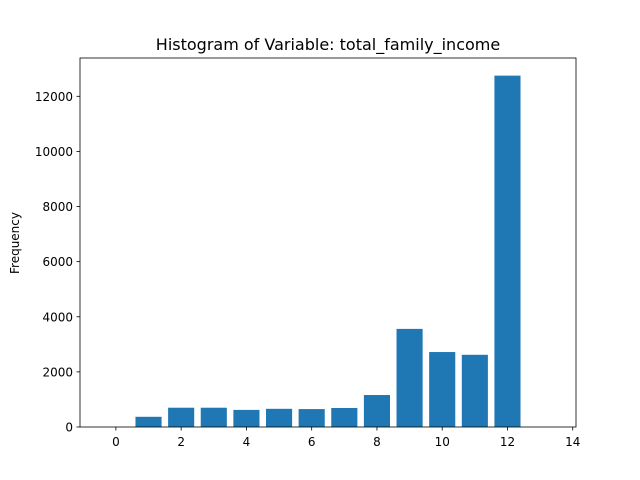 The image size is (640, 480). Describe the element at coordinates (346, 438) in the screenshot. I see `x-ticks-group: 0 2 4 6 8 10 12 14` at that location.